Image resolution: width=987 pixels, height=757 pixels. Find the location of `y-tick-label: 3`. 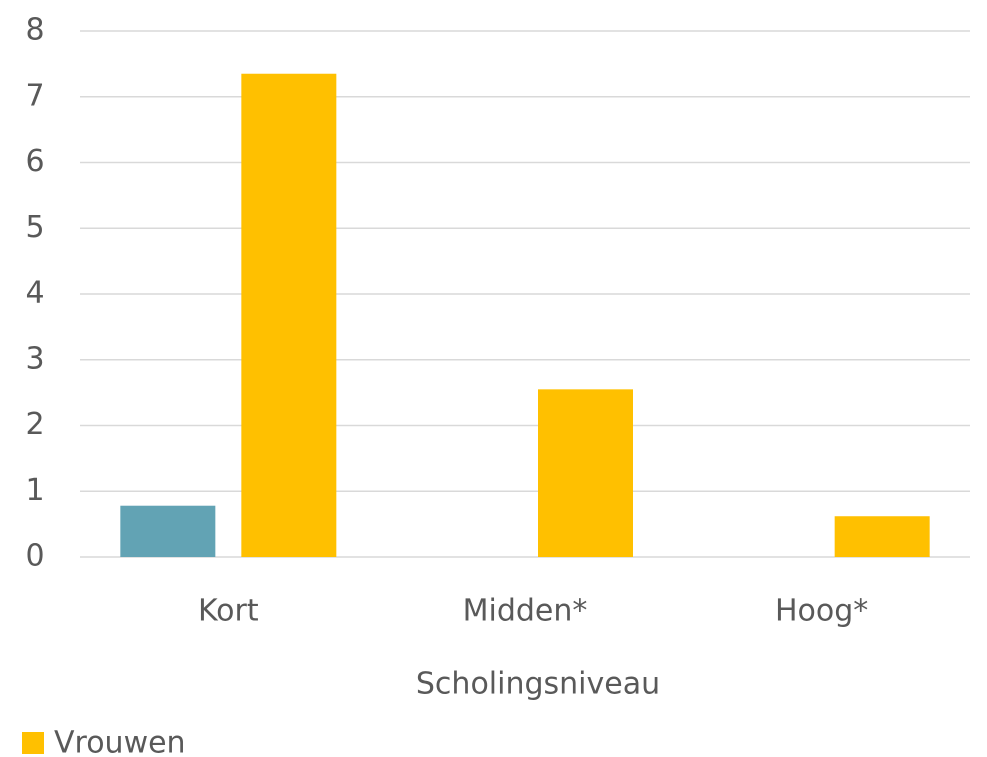

y-tick-label: 3 is located at coordinates (34, 358).